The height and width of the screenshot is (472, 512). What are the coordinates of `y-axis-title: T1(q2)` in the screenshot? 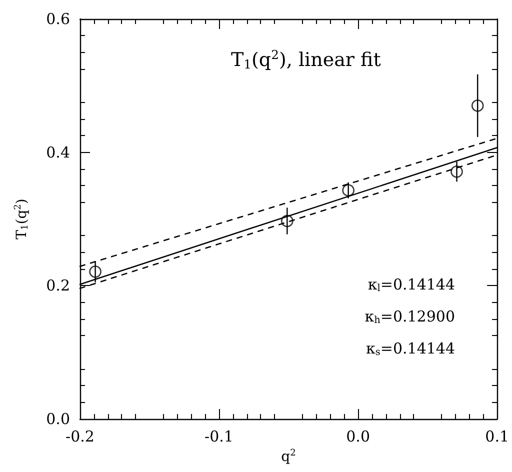 It's located at (22, 219).